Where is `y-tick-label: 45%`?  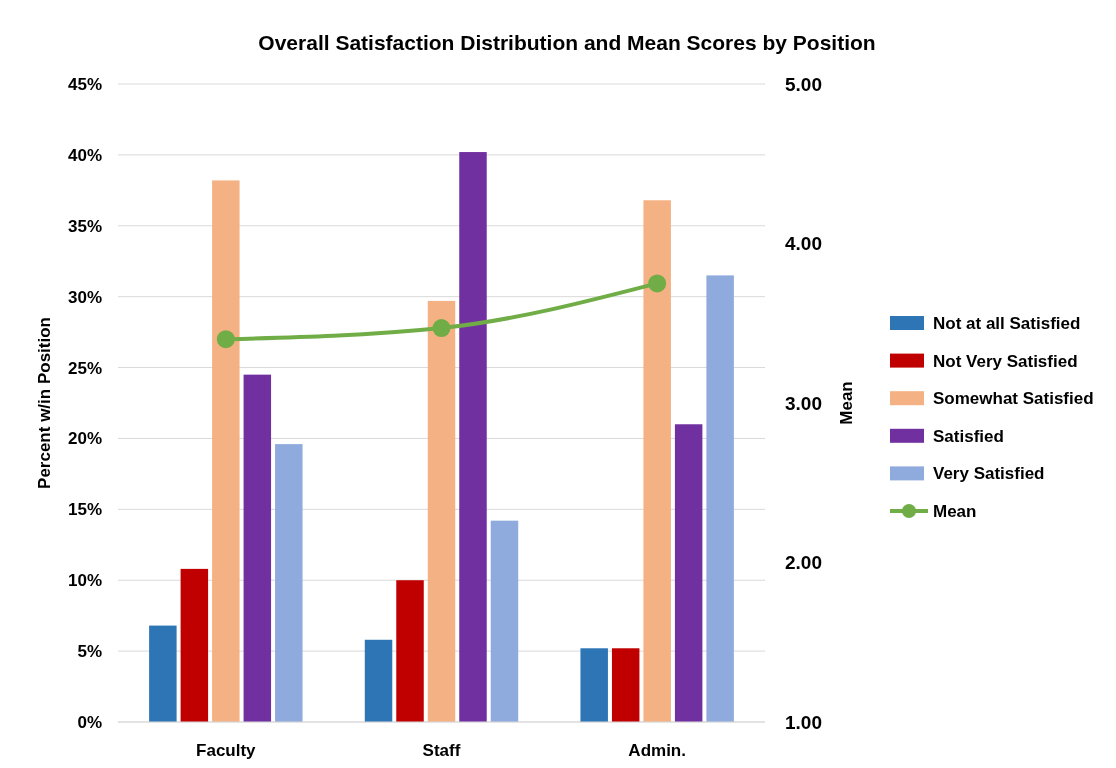
y-tick-label: 45% is located at coordinates (84, 84).